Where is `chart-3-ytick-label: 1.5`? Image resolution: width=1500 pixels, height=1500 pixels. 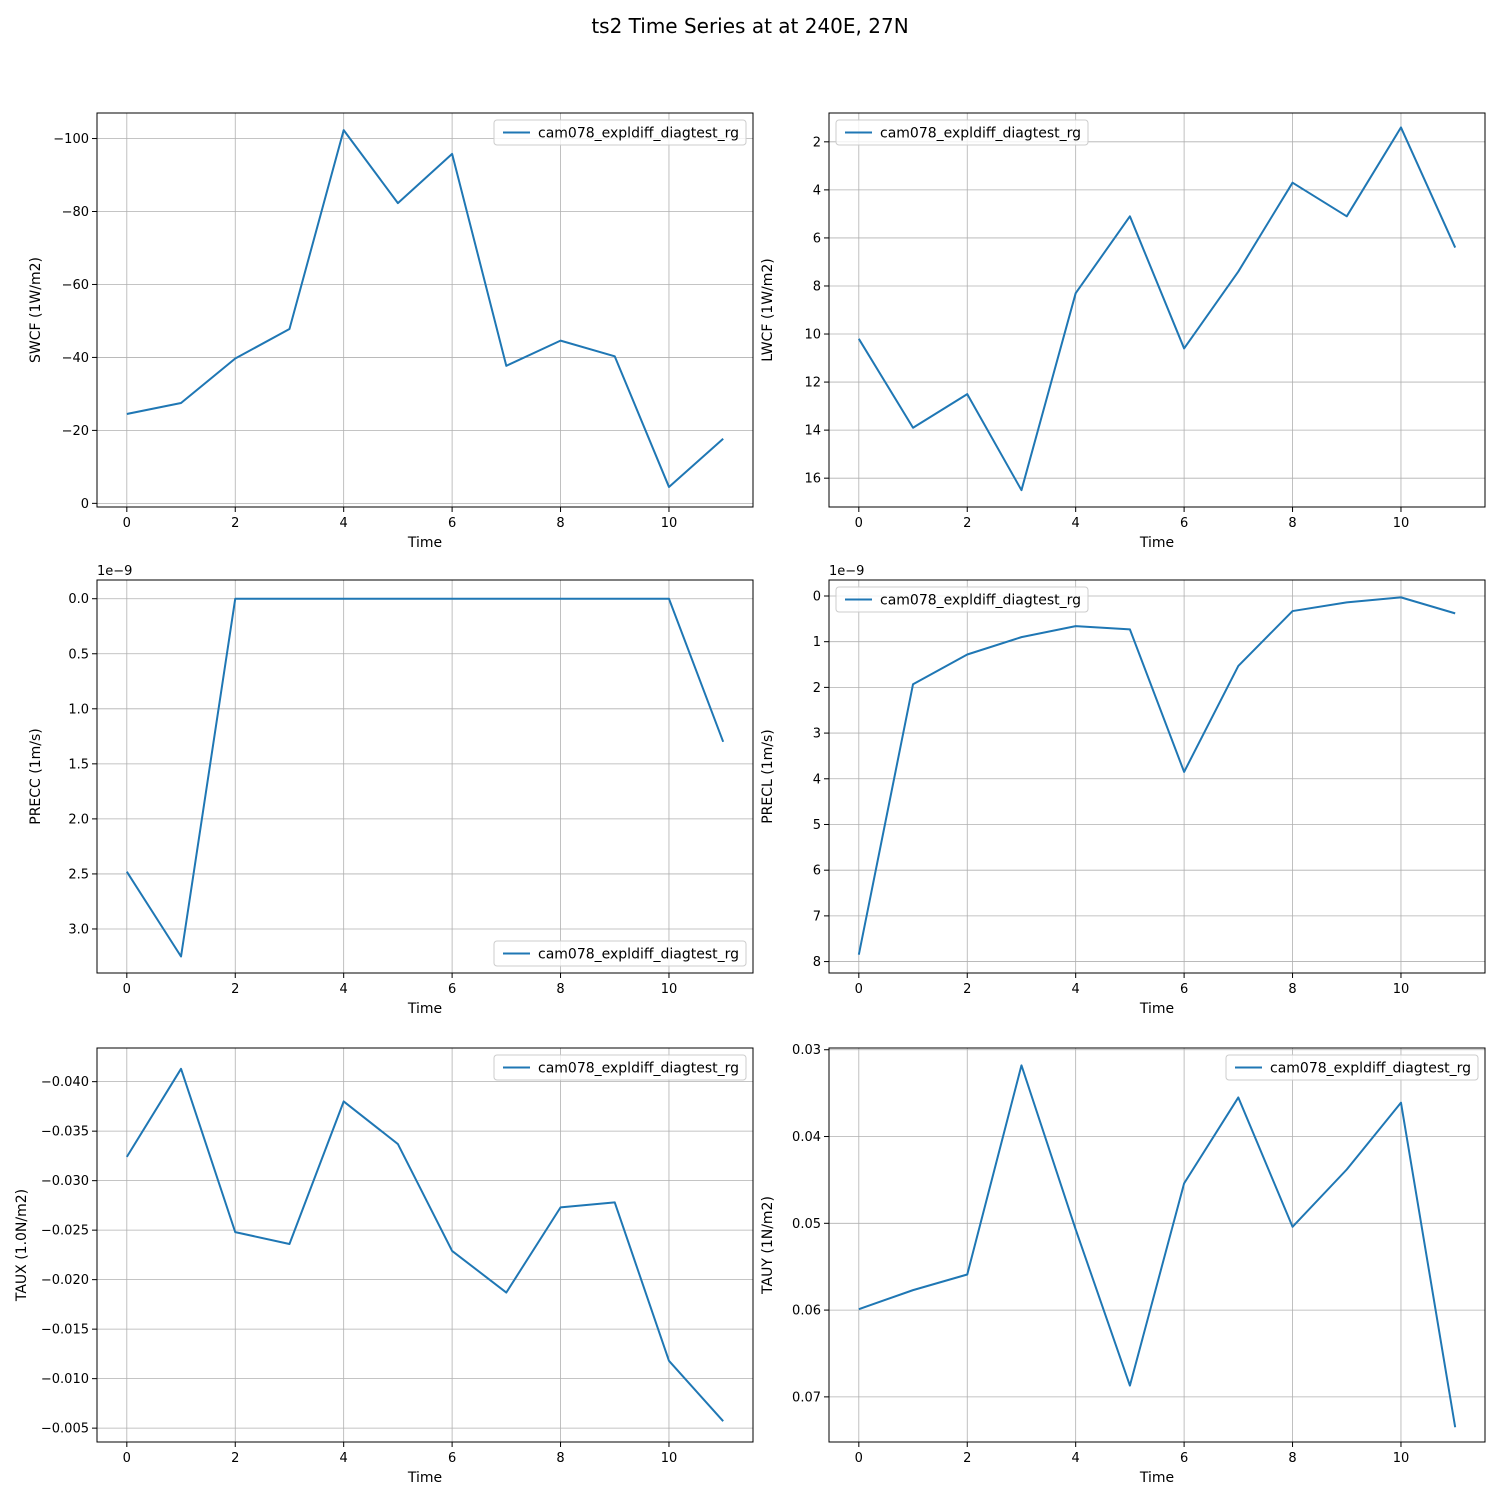 chart-3-ytick-label: 1.5 is located at coordinates (78, 764).